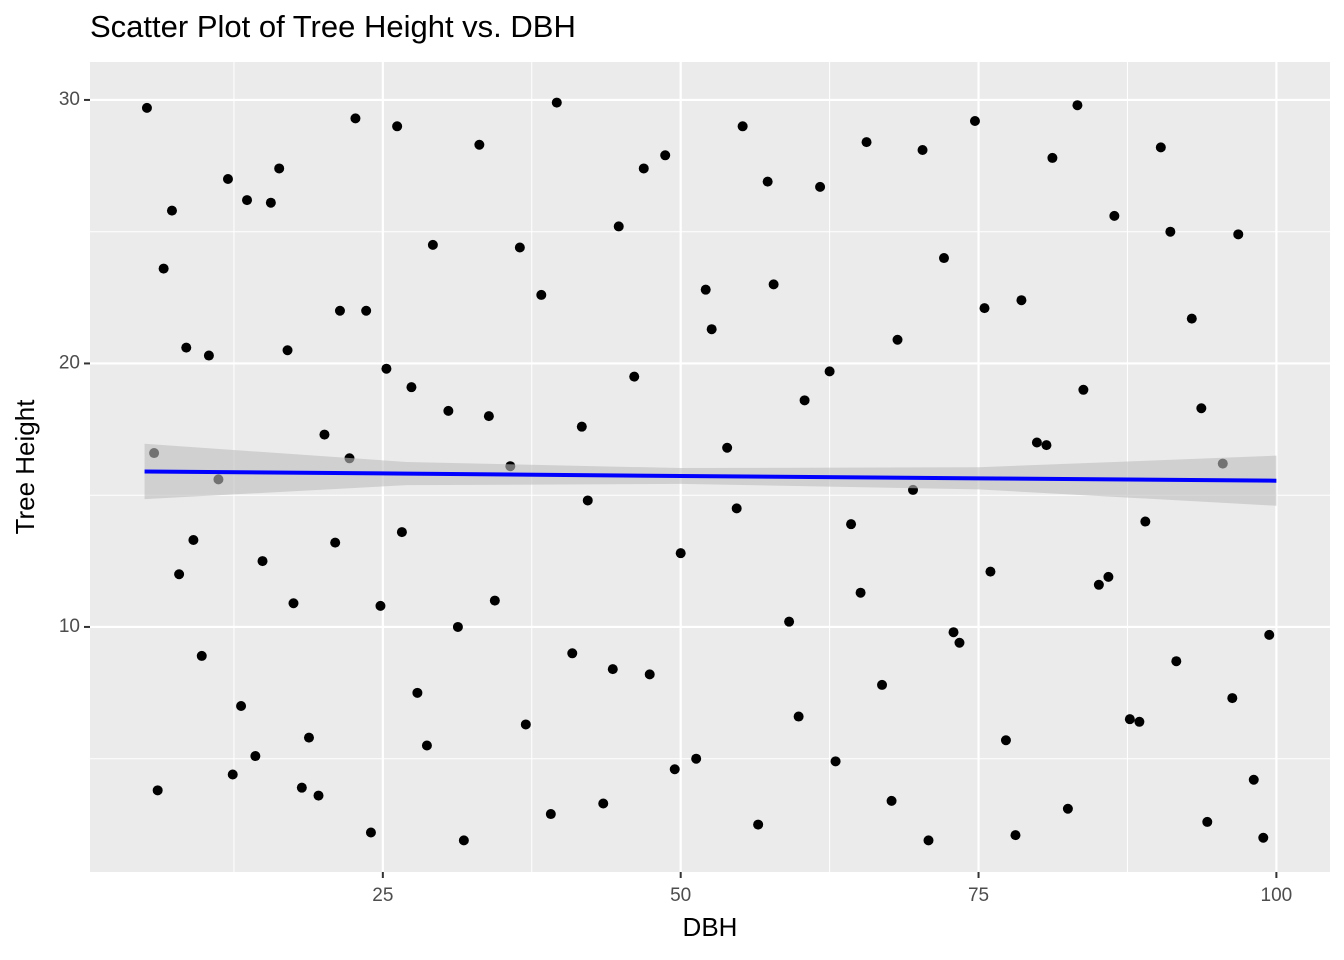 This screenshot has width=1344, height=960. What do you see at coordinates (710, 927) in the screenshot?
I see `x-axis-label: DBH` at bounding box center [710, 927].